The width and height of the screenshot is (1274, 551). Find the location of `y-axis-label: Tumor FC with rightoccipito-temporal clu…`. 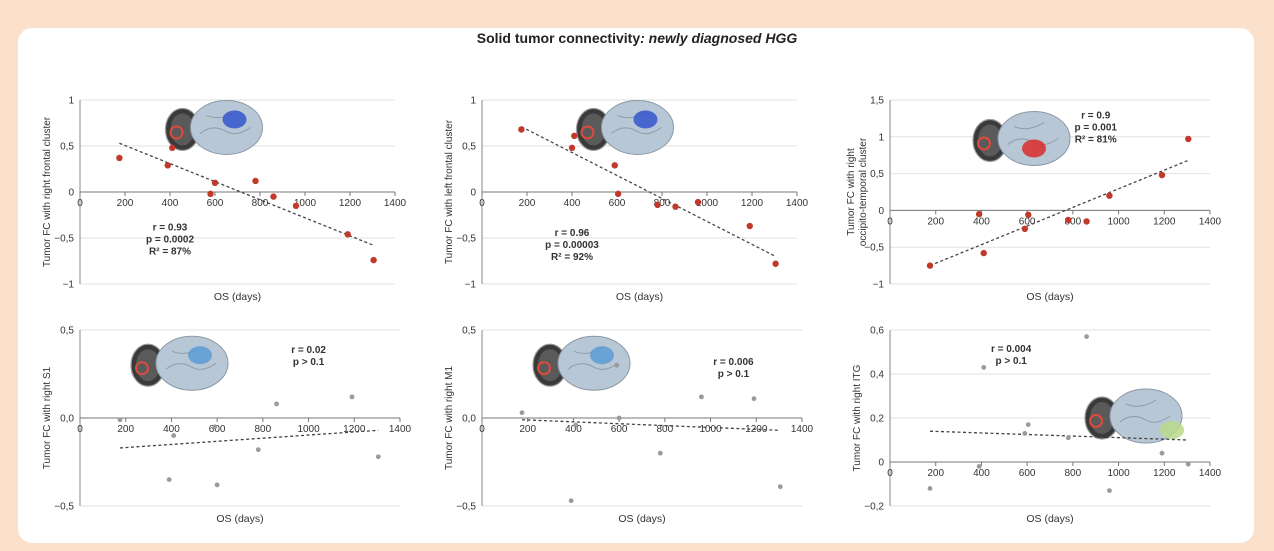

y-axis-label: Tumor FC with rightoccipito-temporal clu… is located at coordinates (857, 191).